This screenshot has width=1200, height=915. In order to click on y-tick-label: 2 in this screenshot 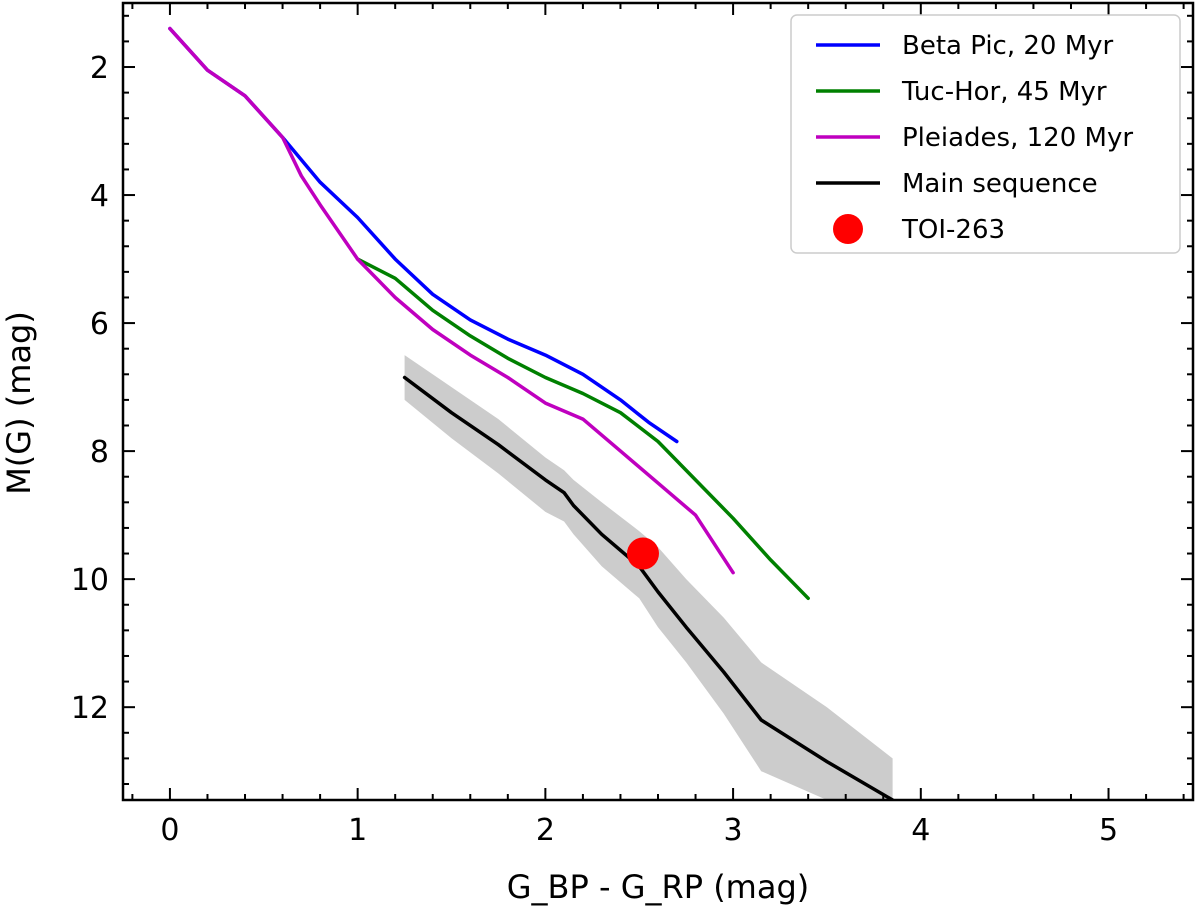, I will do `click(99, 68)`.